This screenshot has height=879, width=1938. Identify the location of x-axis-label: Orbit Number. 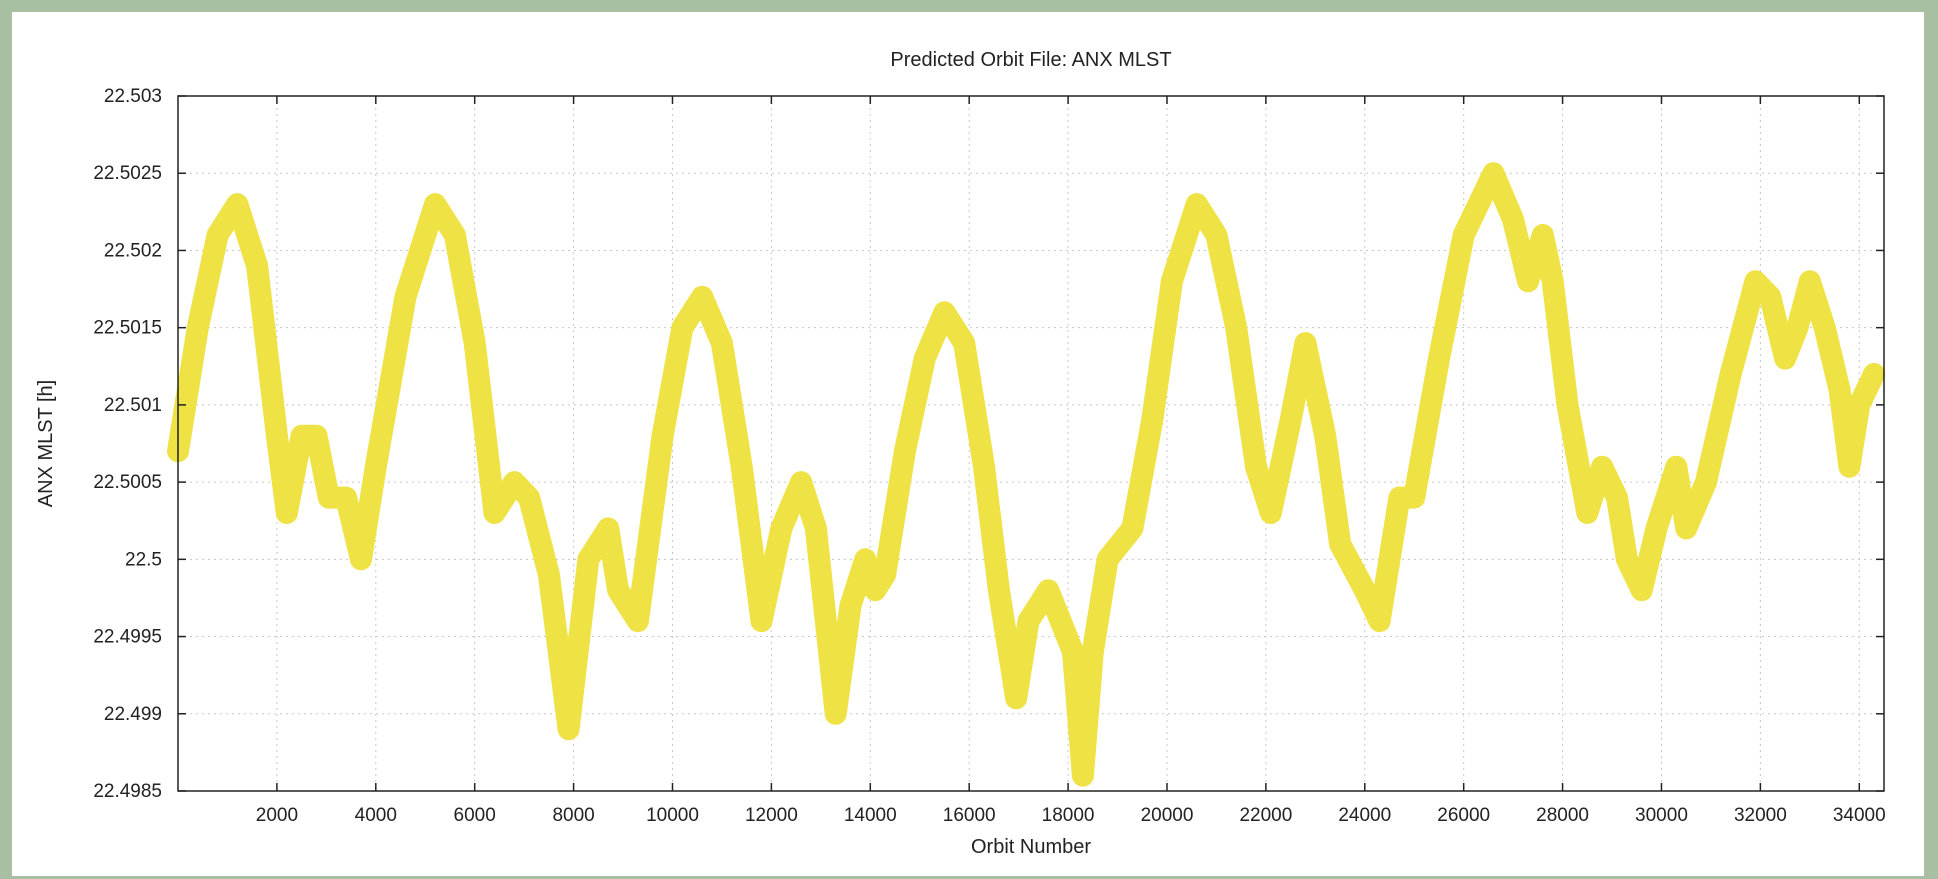
(1031, 847).